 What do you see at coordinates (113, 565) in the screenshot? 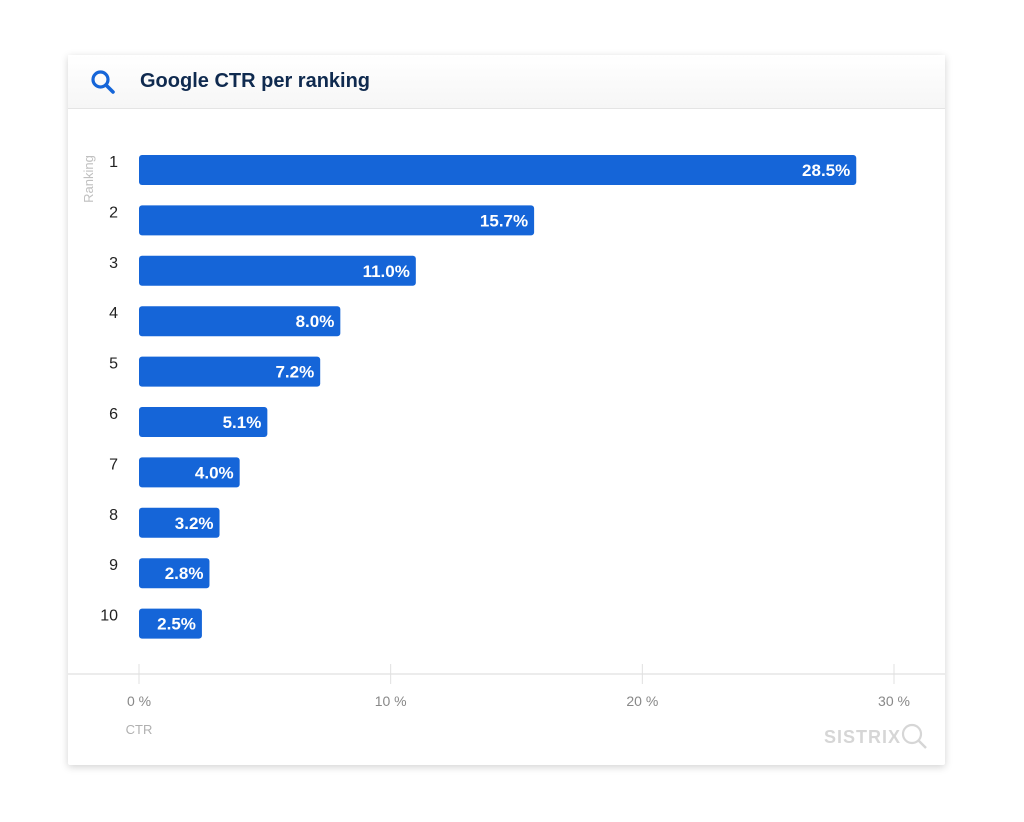
I see `category-label: 9` at bounding box center [113, 565].